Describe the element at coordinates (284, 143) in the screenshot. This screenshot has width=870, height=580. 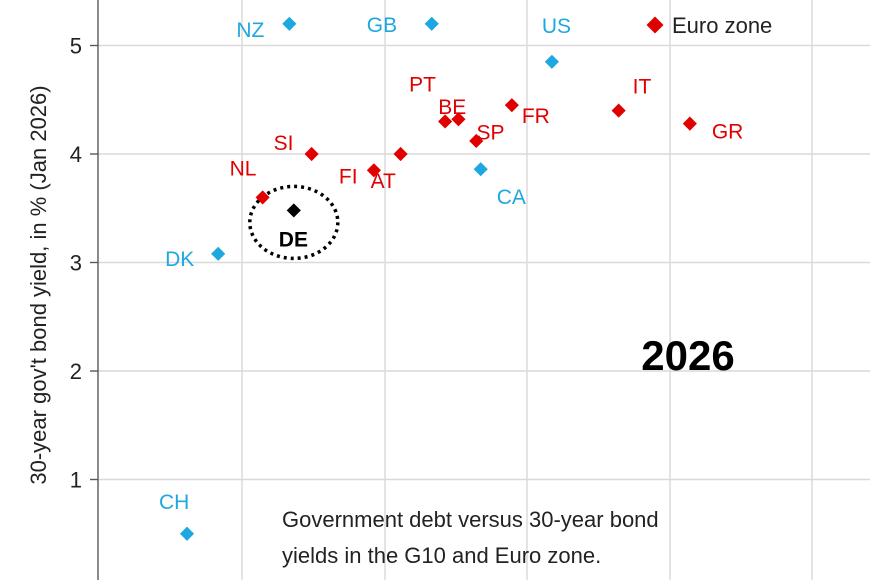
I see `point-label-si: SI` at that location.